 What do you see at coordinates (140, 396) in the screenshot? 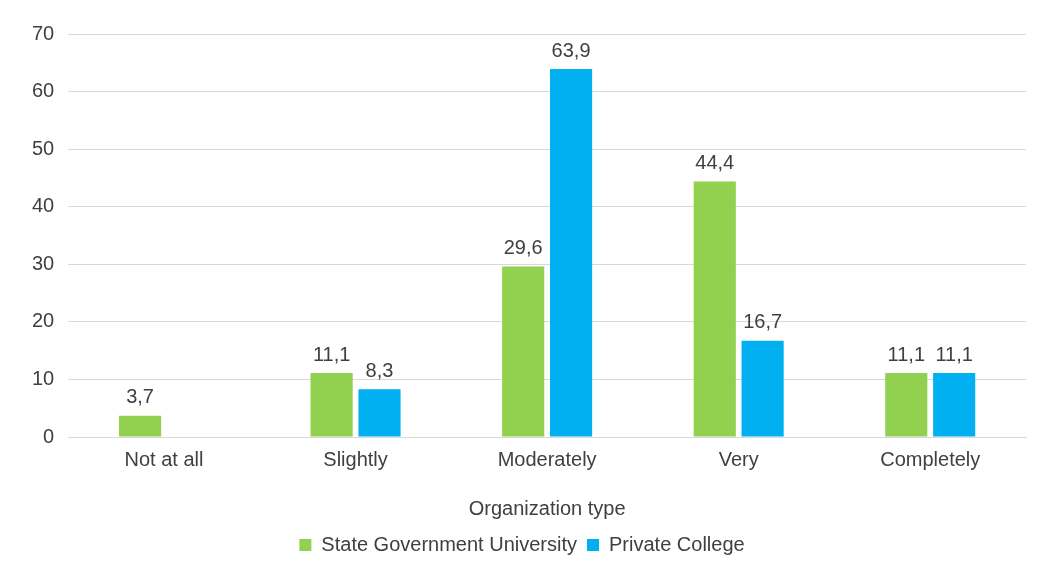
I see `data-label: 3,7` at bounding box center [140, 396].